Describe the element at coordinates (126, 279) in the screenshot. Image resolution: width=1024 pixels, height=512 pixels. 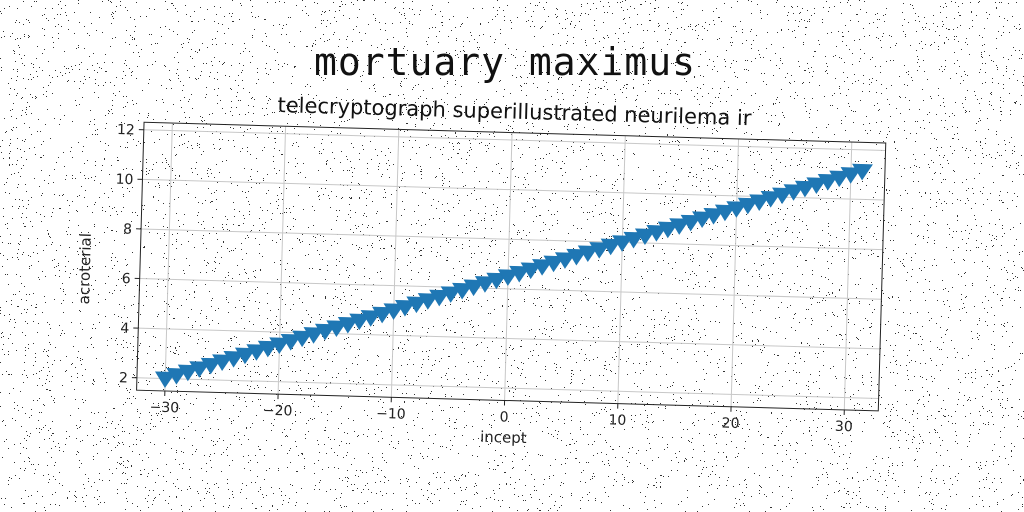
I see `y-tick-label: 6` at that location.